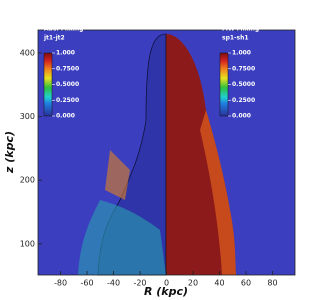  I want to click on x-tick-label: -60, so click(86, 283).